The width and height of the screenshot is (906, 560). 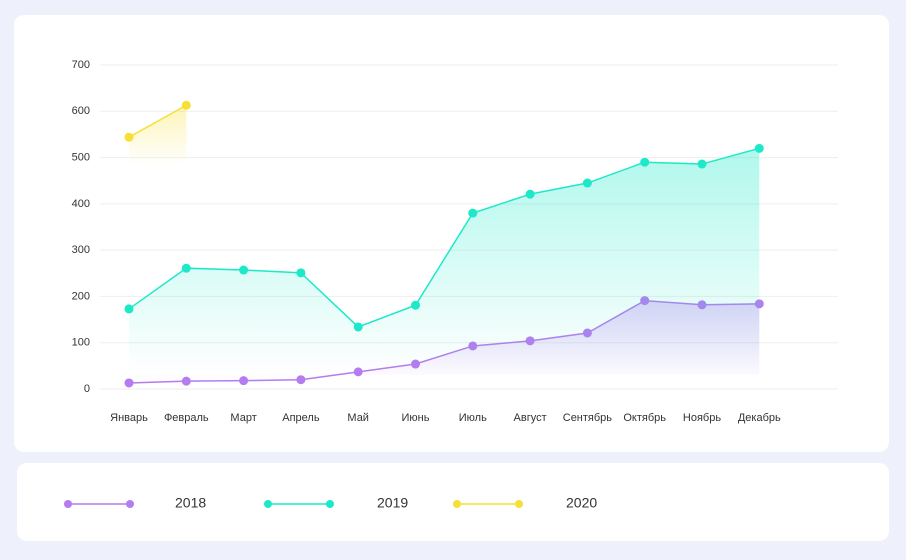 What do you see at coordinates (473, 418) in the screenshot?
I see `x-tick-label: Июль` at bounding box center [473, 418].